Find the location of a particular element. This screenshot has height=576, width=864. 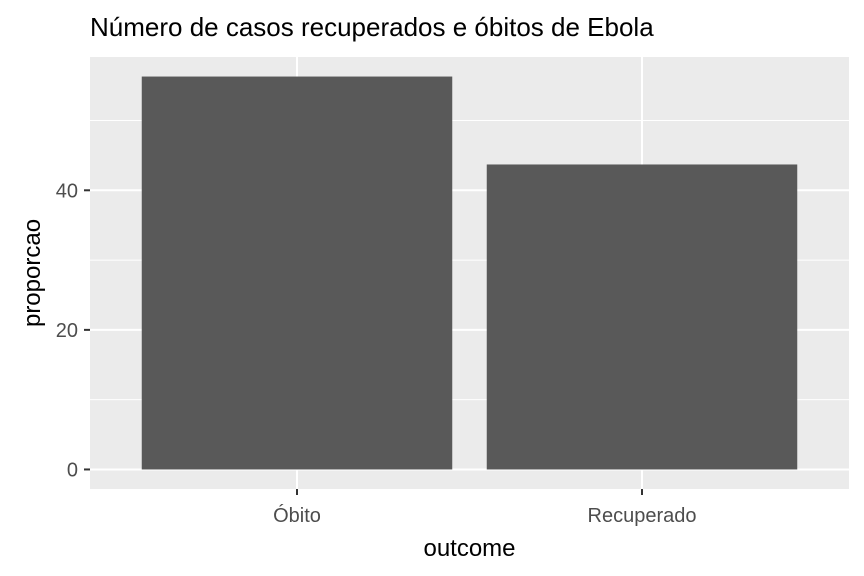

x-tick-label: Óbito is located at coordinates (297, 515).